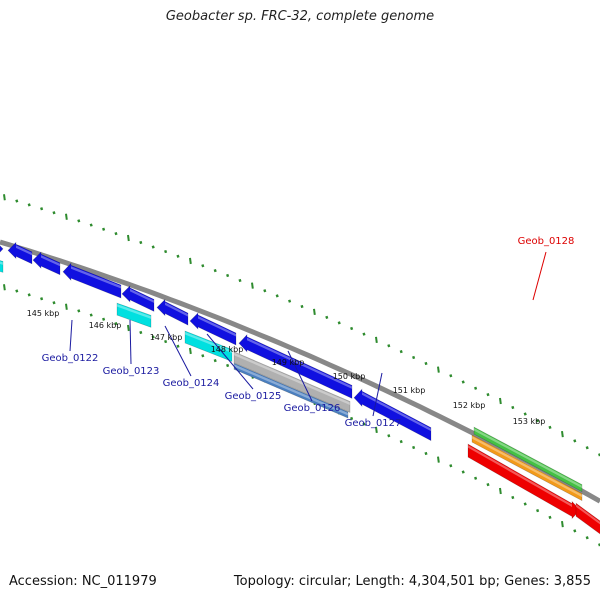  Describe the element at coordinates (546, 241) in the screenshot. I see `gene-label: Geob_0128` at that location.